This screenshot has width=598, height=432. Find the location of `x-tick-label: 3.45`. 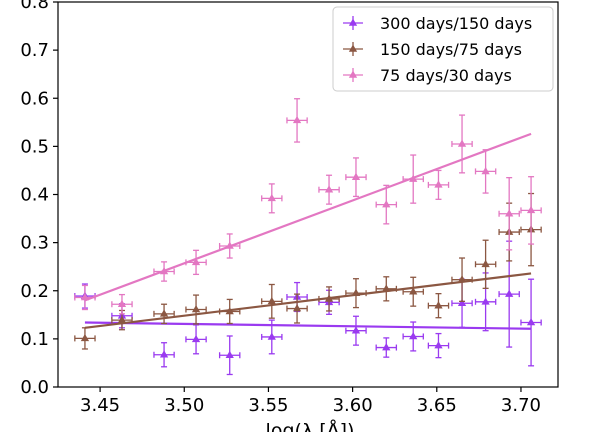

x-tick-label: 3.45 is located at coordinates (100, 405).